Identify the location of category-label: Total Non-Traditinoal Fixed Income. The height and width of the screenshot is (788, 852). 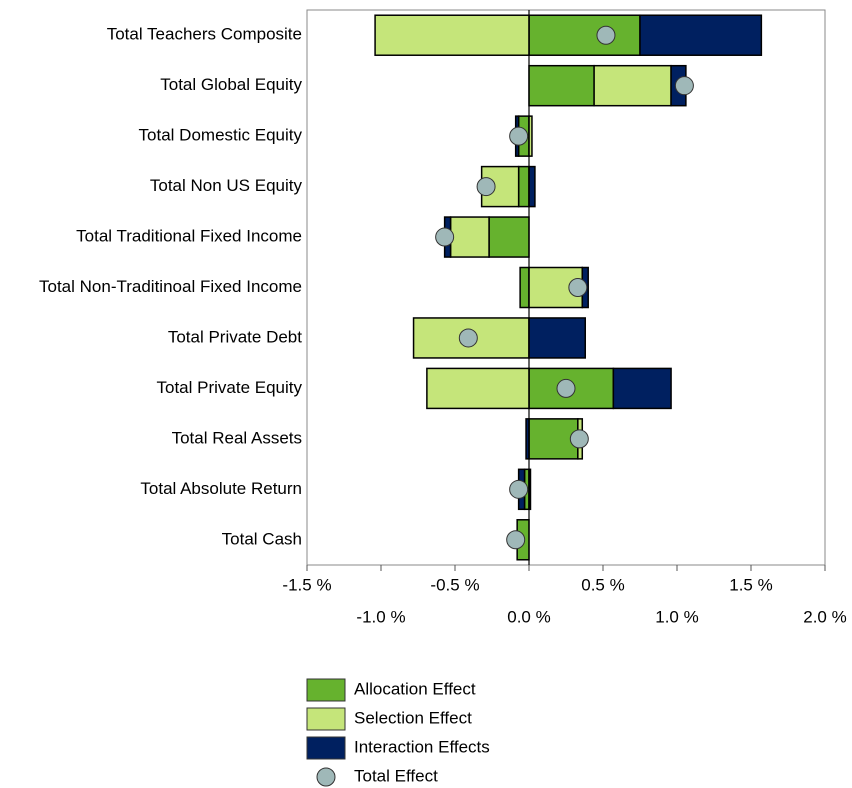
(170, 286).